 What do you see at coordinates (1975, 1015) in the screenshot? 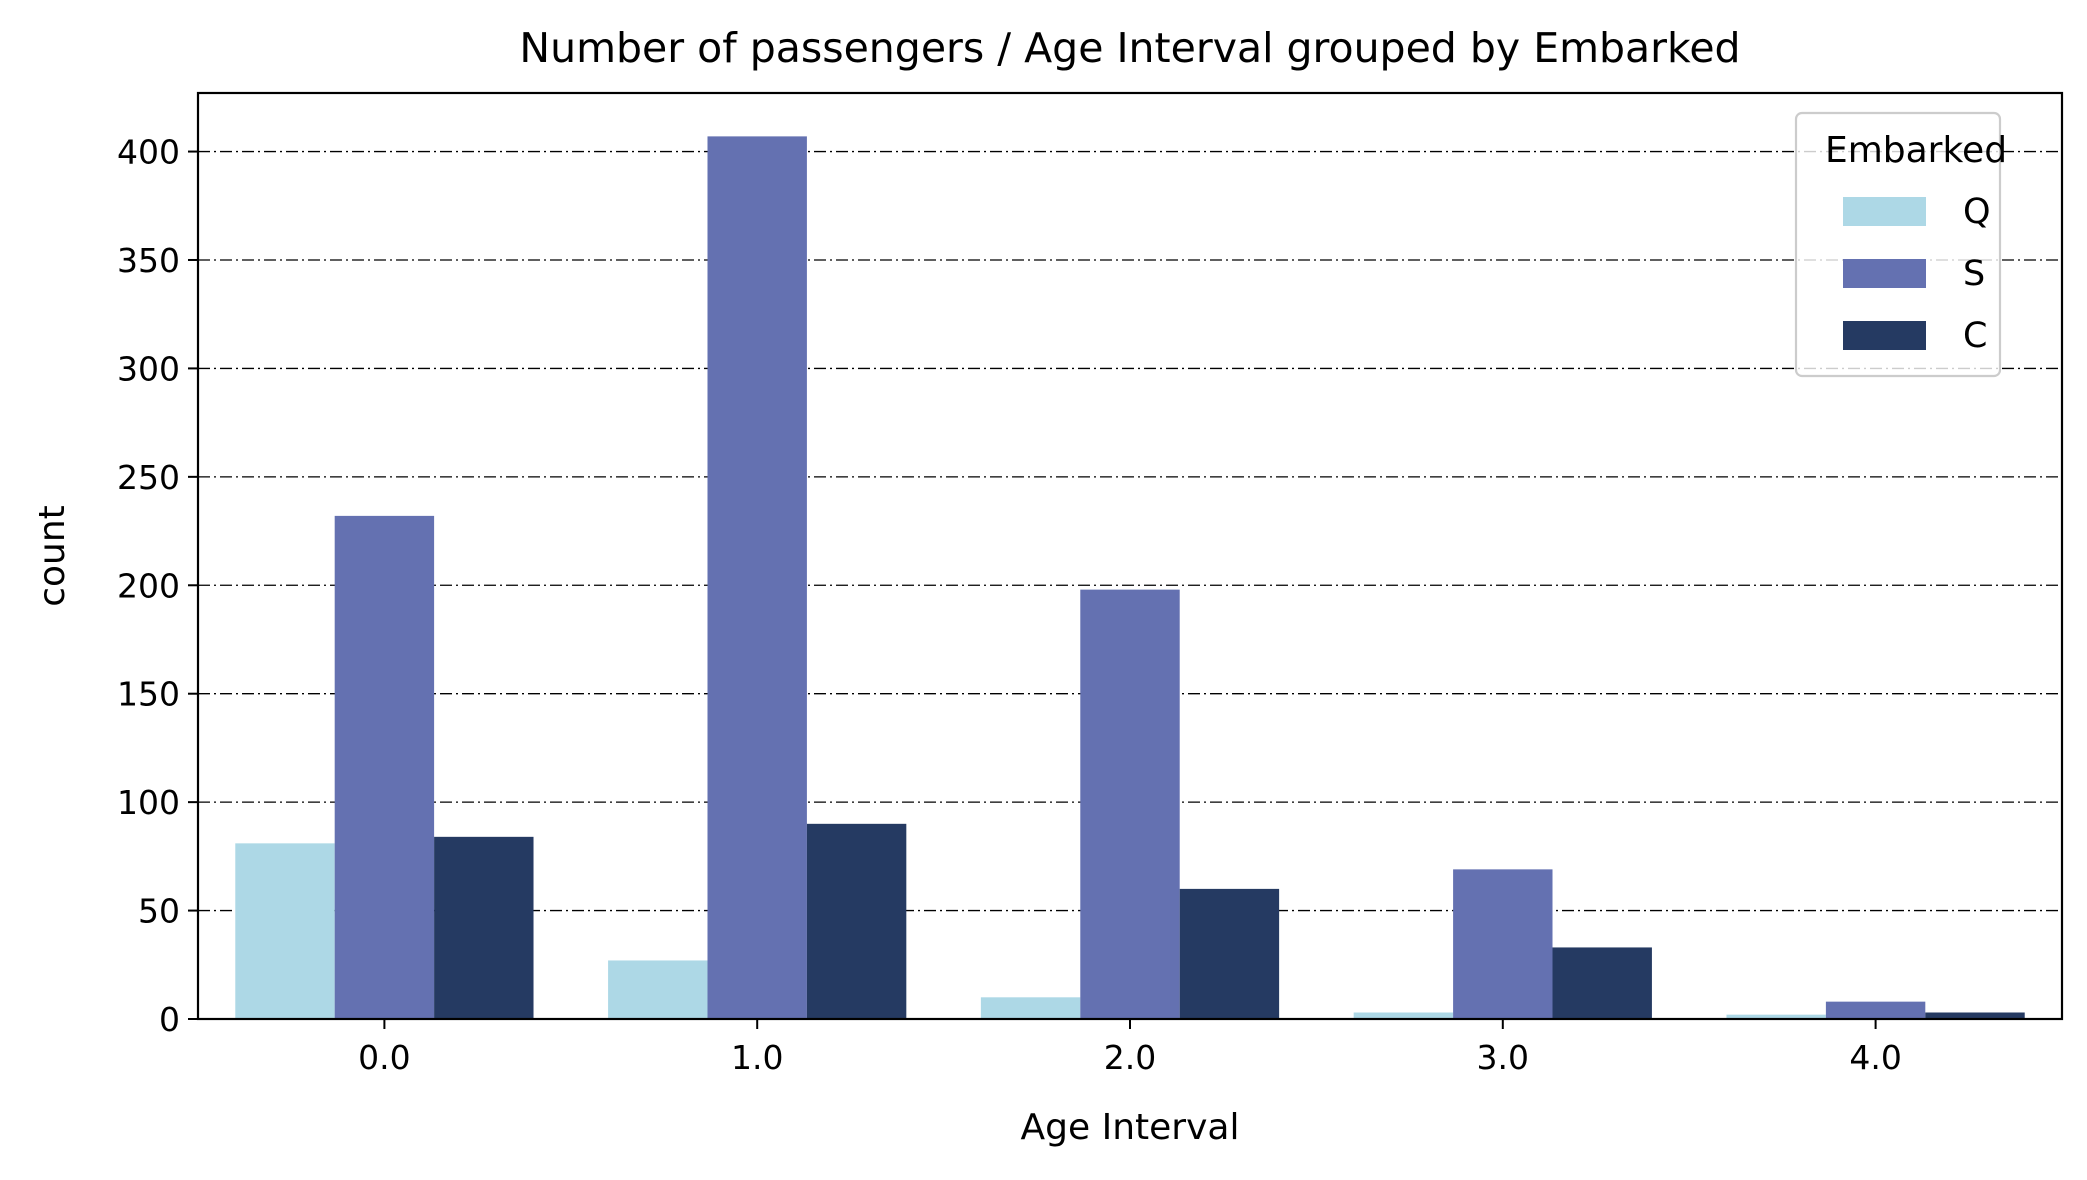
I see `bar-C-4.0` at bounding box center [1975, 1015].